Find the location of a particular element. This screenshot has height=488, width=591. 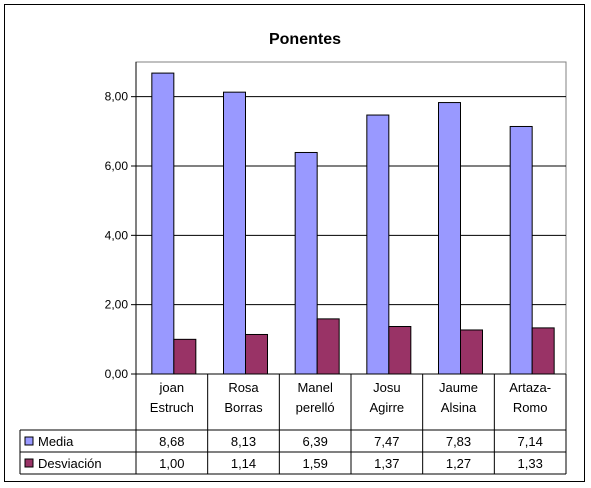

chart-title: Ponentes is located at coordinates (305, 39).